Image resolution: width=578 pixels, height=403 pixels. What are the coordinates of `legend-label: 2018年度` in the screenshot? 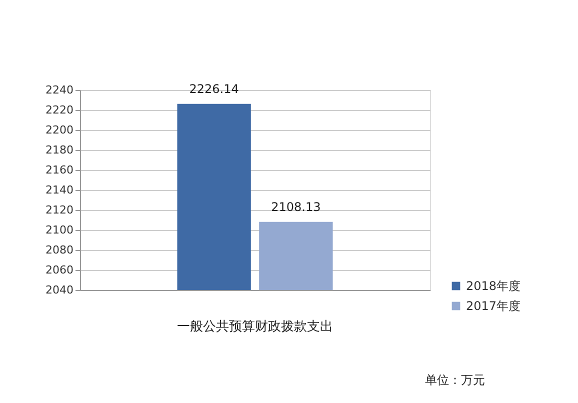 It's located at (493, 286).